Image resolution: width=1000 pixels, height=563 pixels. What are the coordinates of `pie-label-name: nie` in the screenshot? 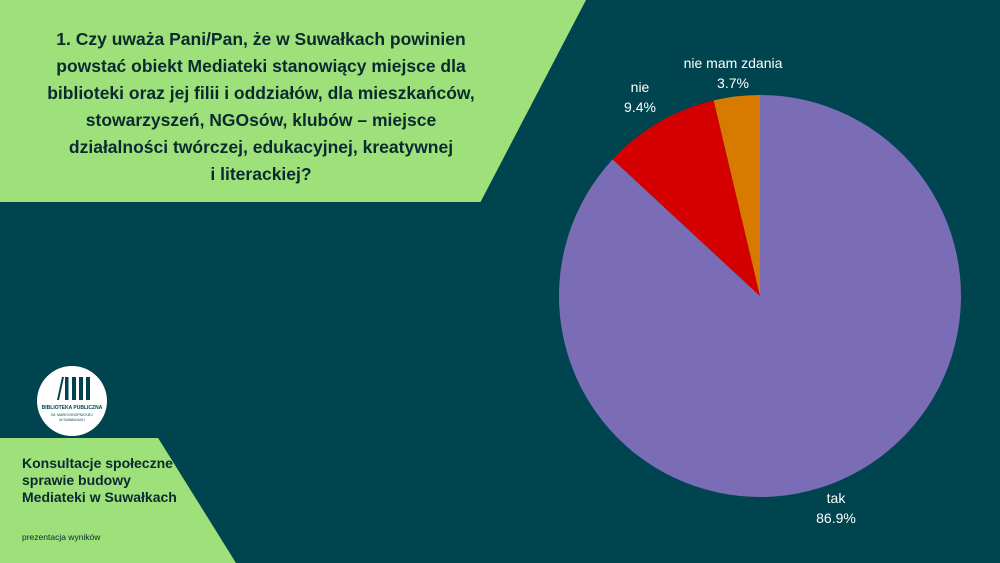 It's located at (640, 87).